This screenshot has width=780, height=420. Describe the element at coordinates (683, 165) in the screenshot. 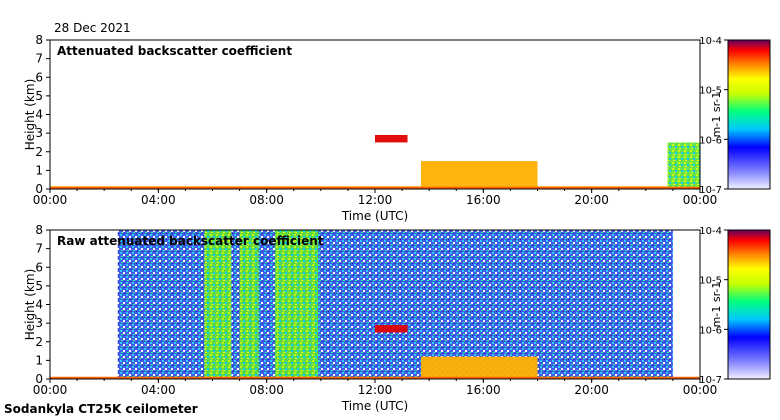

I see `feature-fog-layer` at that location.